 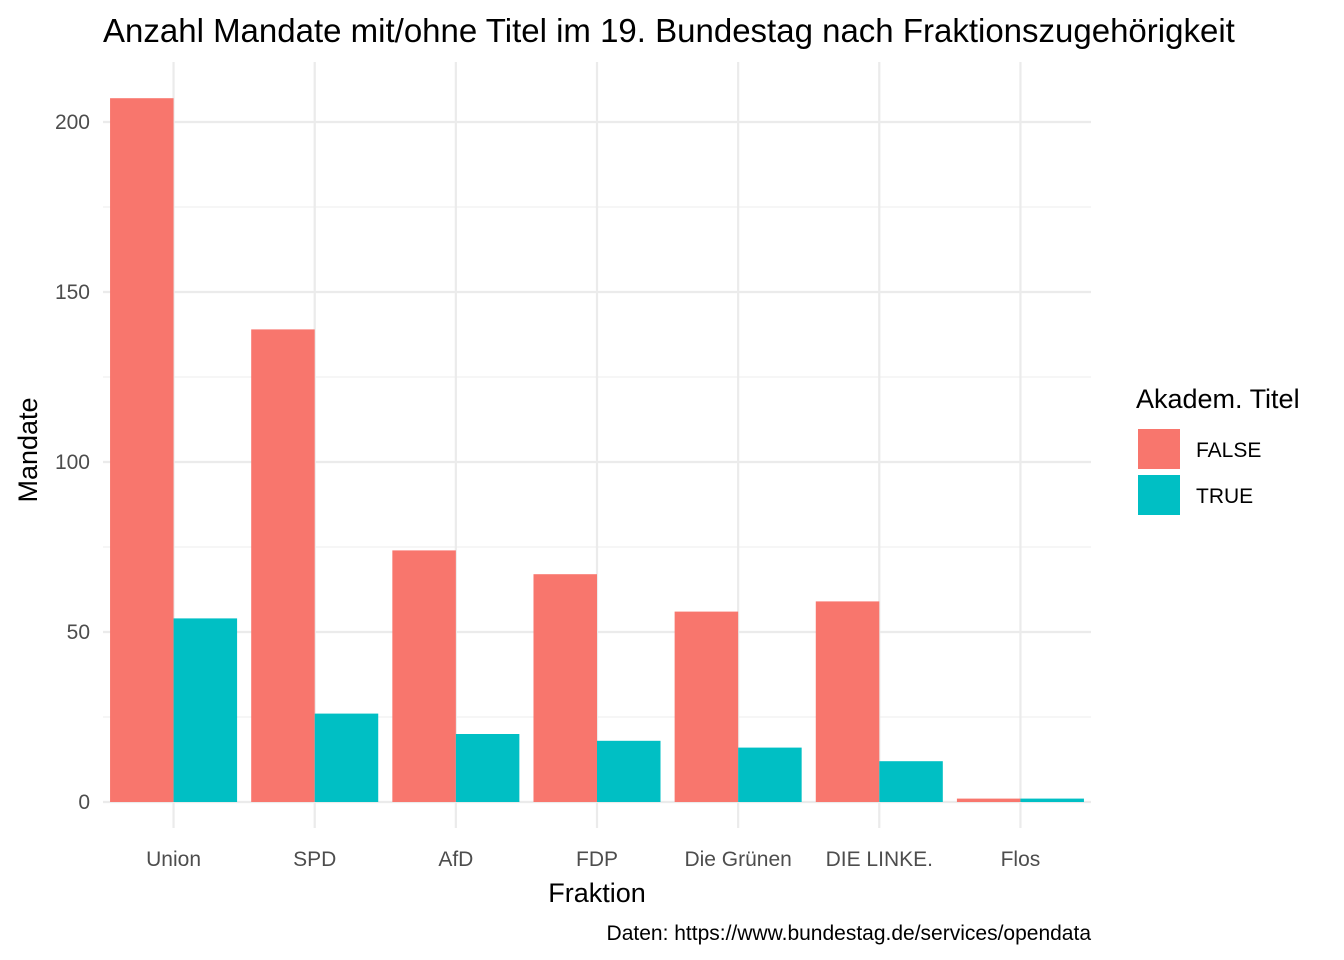 I want to click on x-tick-label: FDP, so click(x=597, y=859).